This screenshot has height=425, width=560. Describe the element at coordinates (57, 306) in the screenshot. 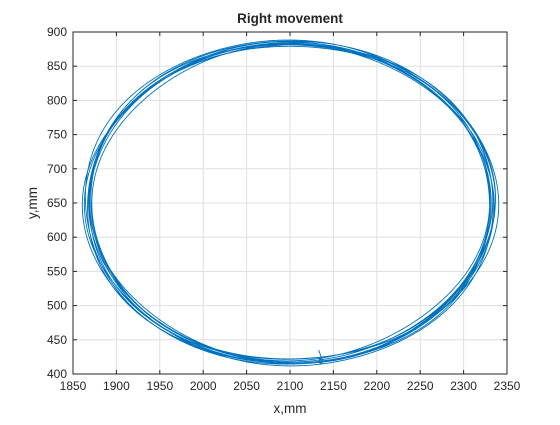

I see `y-tick-label: 500` at that location.